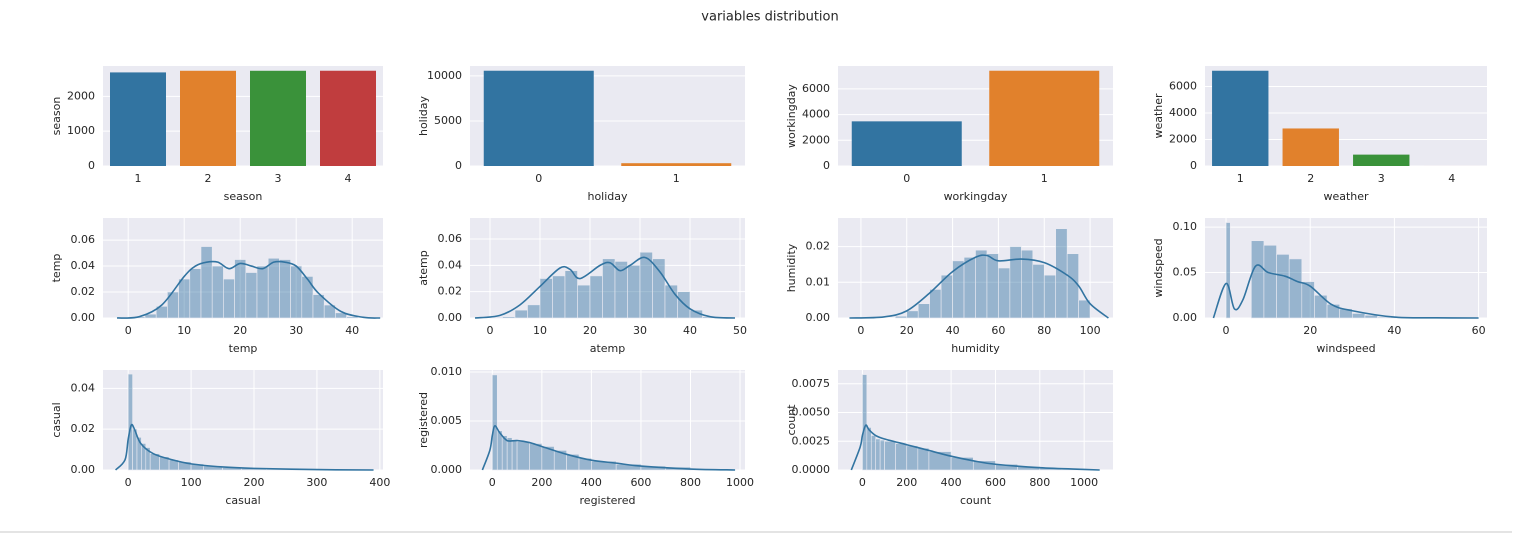  I want to click on x-axis-label: temp, so click(243, 348).